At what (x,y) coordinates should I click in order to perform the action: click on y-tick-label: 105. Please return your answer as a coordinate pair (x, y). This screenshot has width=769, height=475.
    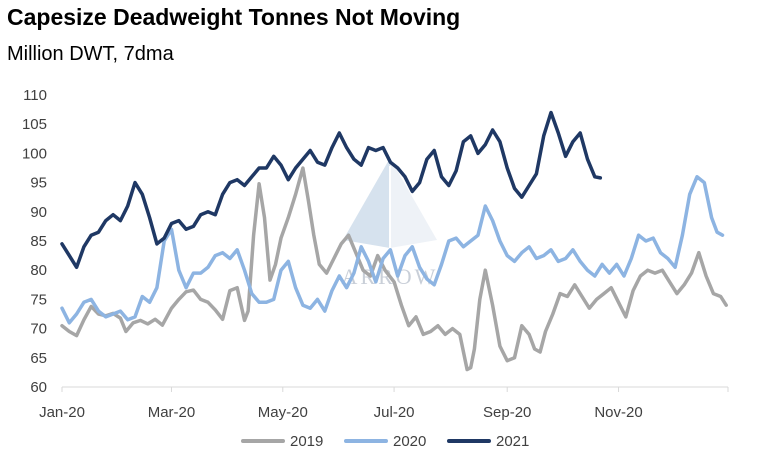
    Looking at the image, I should click on (34, 124).